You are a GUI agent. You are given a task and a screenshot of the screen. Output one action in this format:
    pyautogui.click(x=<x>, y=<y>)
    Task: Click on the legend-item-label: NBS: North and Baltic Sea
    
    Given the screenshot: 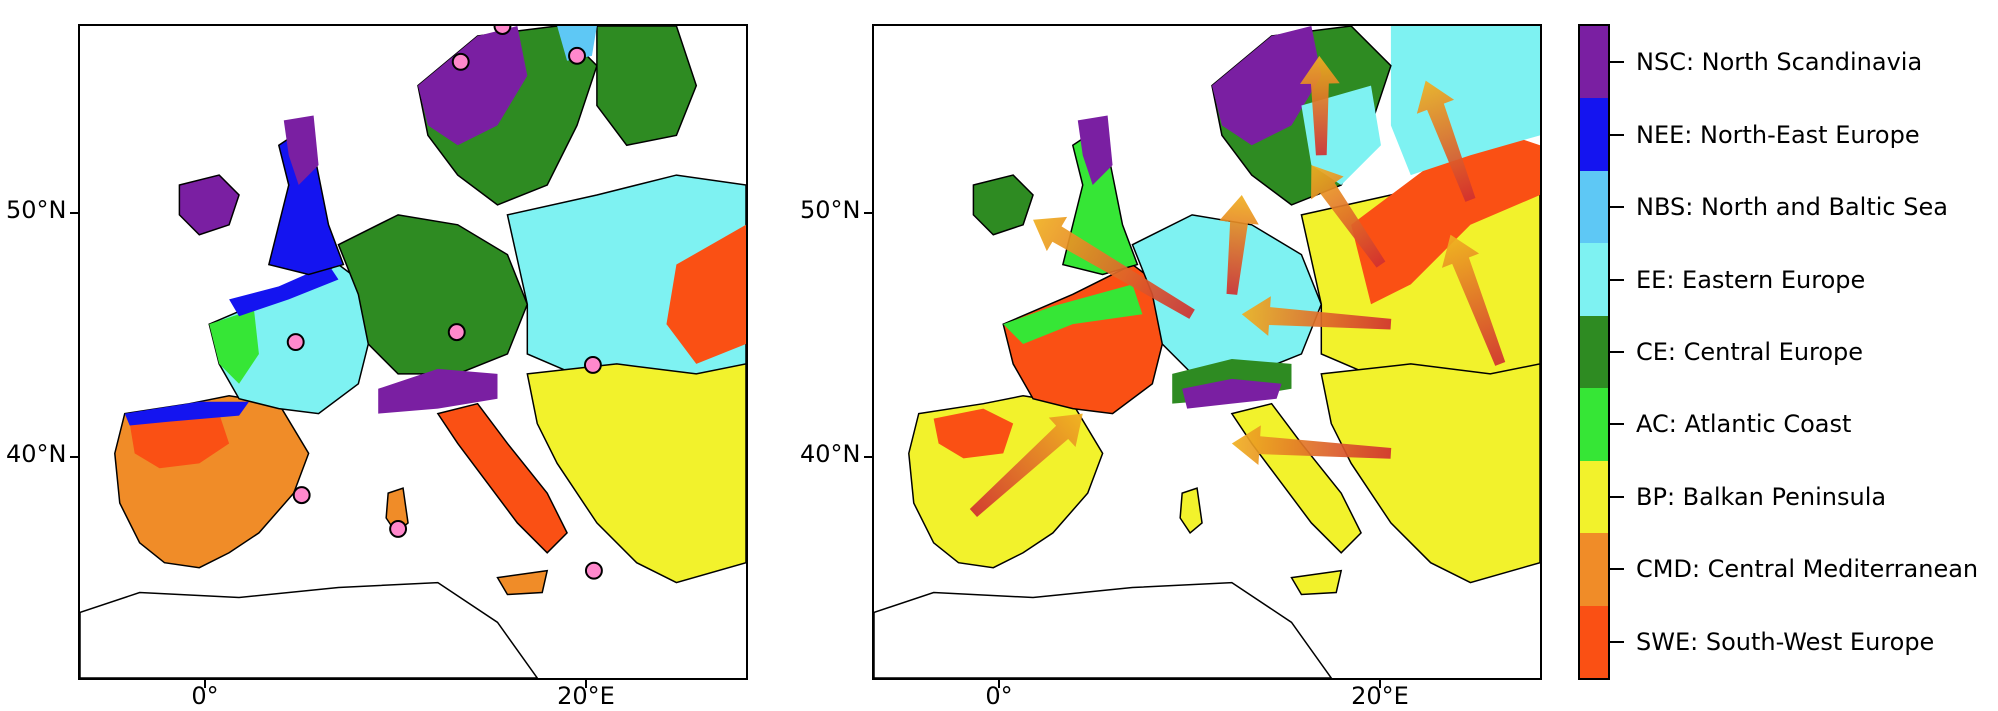 What is the action you would take?
    pyautogui.click(x=1792, y=207)
    